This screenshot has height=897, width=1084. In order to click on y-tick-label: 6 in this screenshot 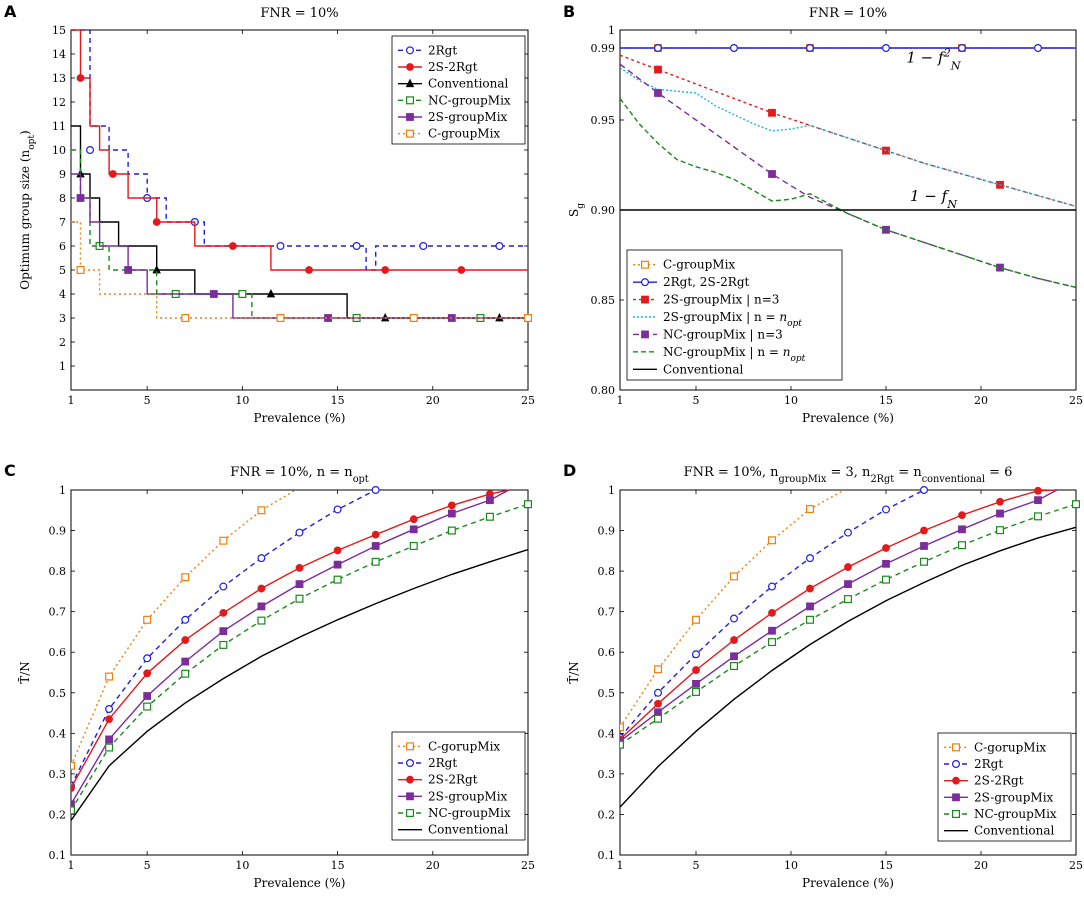, I will do `click(62, 246)`.